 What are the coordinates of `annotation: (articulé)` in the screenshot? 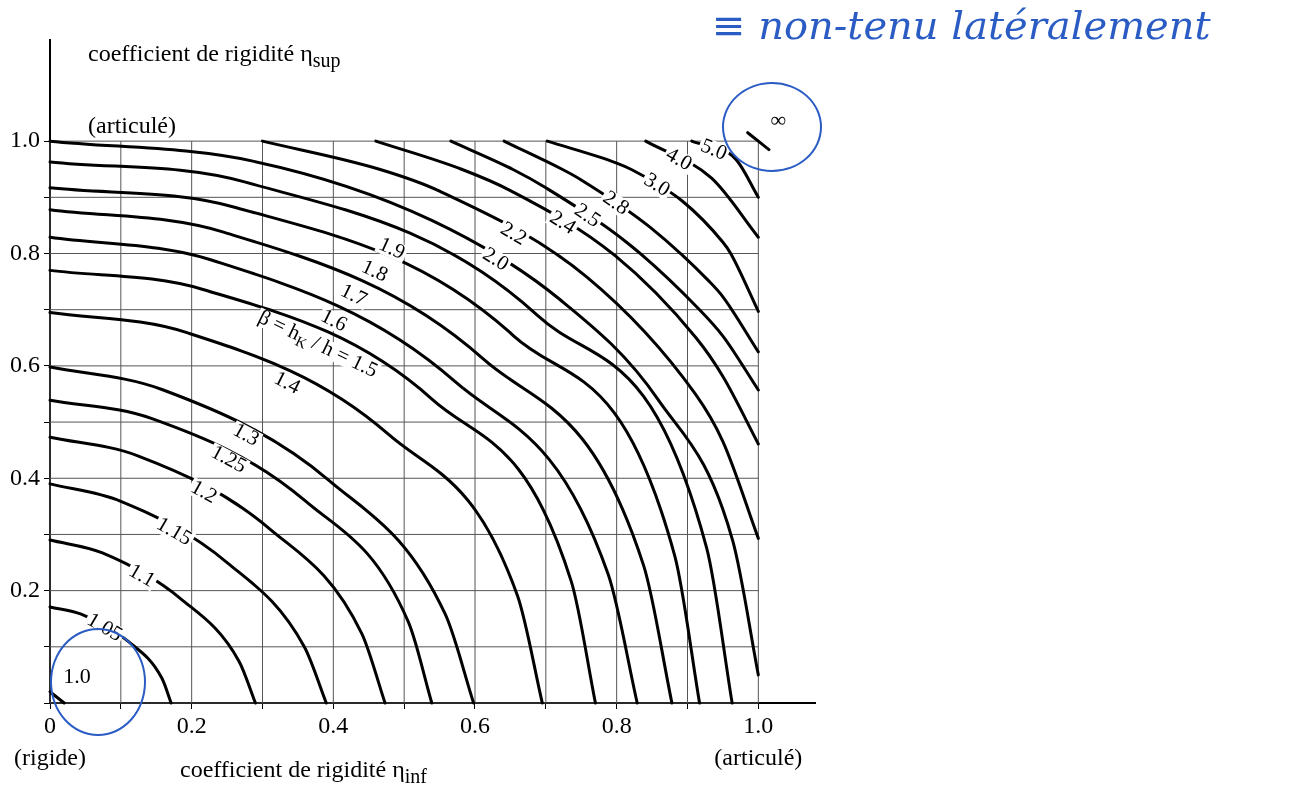 It's located at (132, 125).